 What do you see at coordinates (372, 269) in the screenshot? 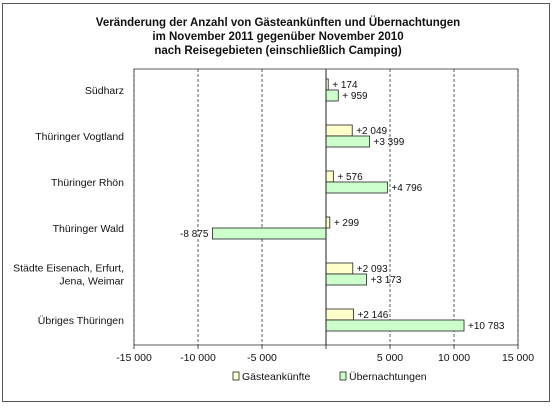
I see `data-label: +2 093` at bounding box center [372, 269].